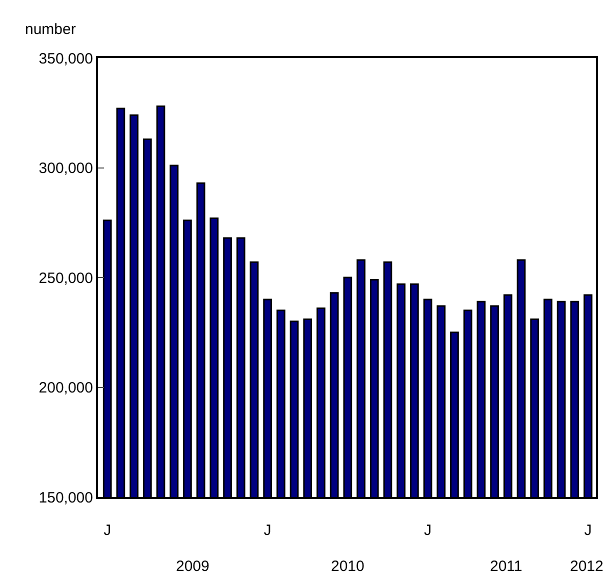  I want to click on y-tick-label: 150,000, so click(65, 497).